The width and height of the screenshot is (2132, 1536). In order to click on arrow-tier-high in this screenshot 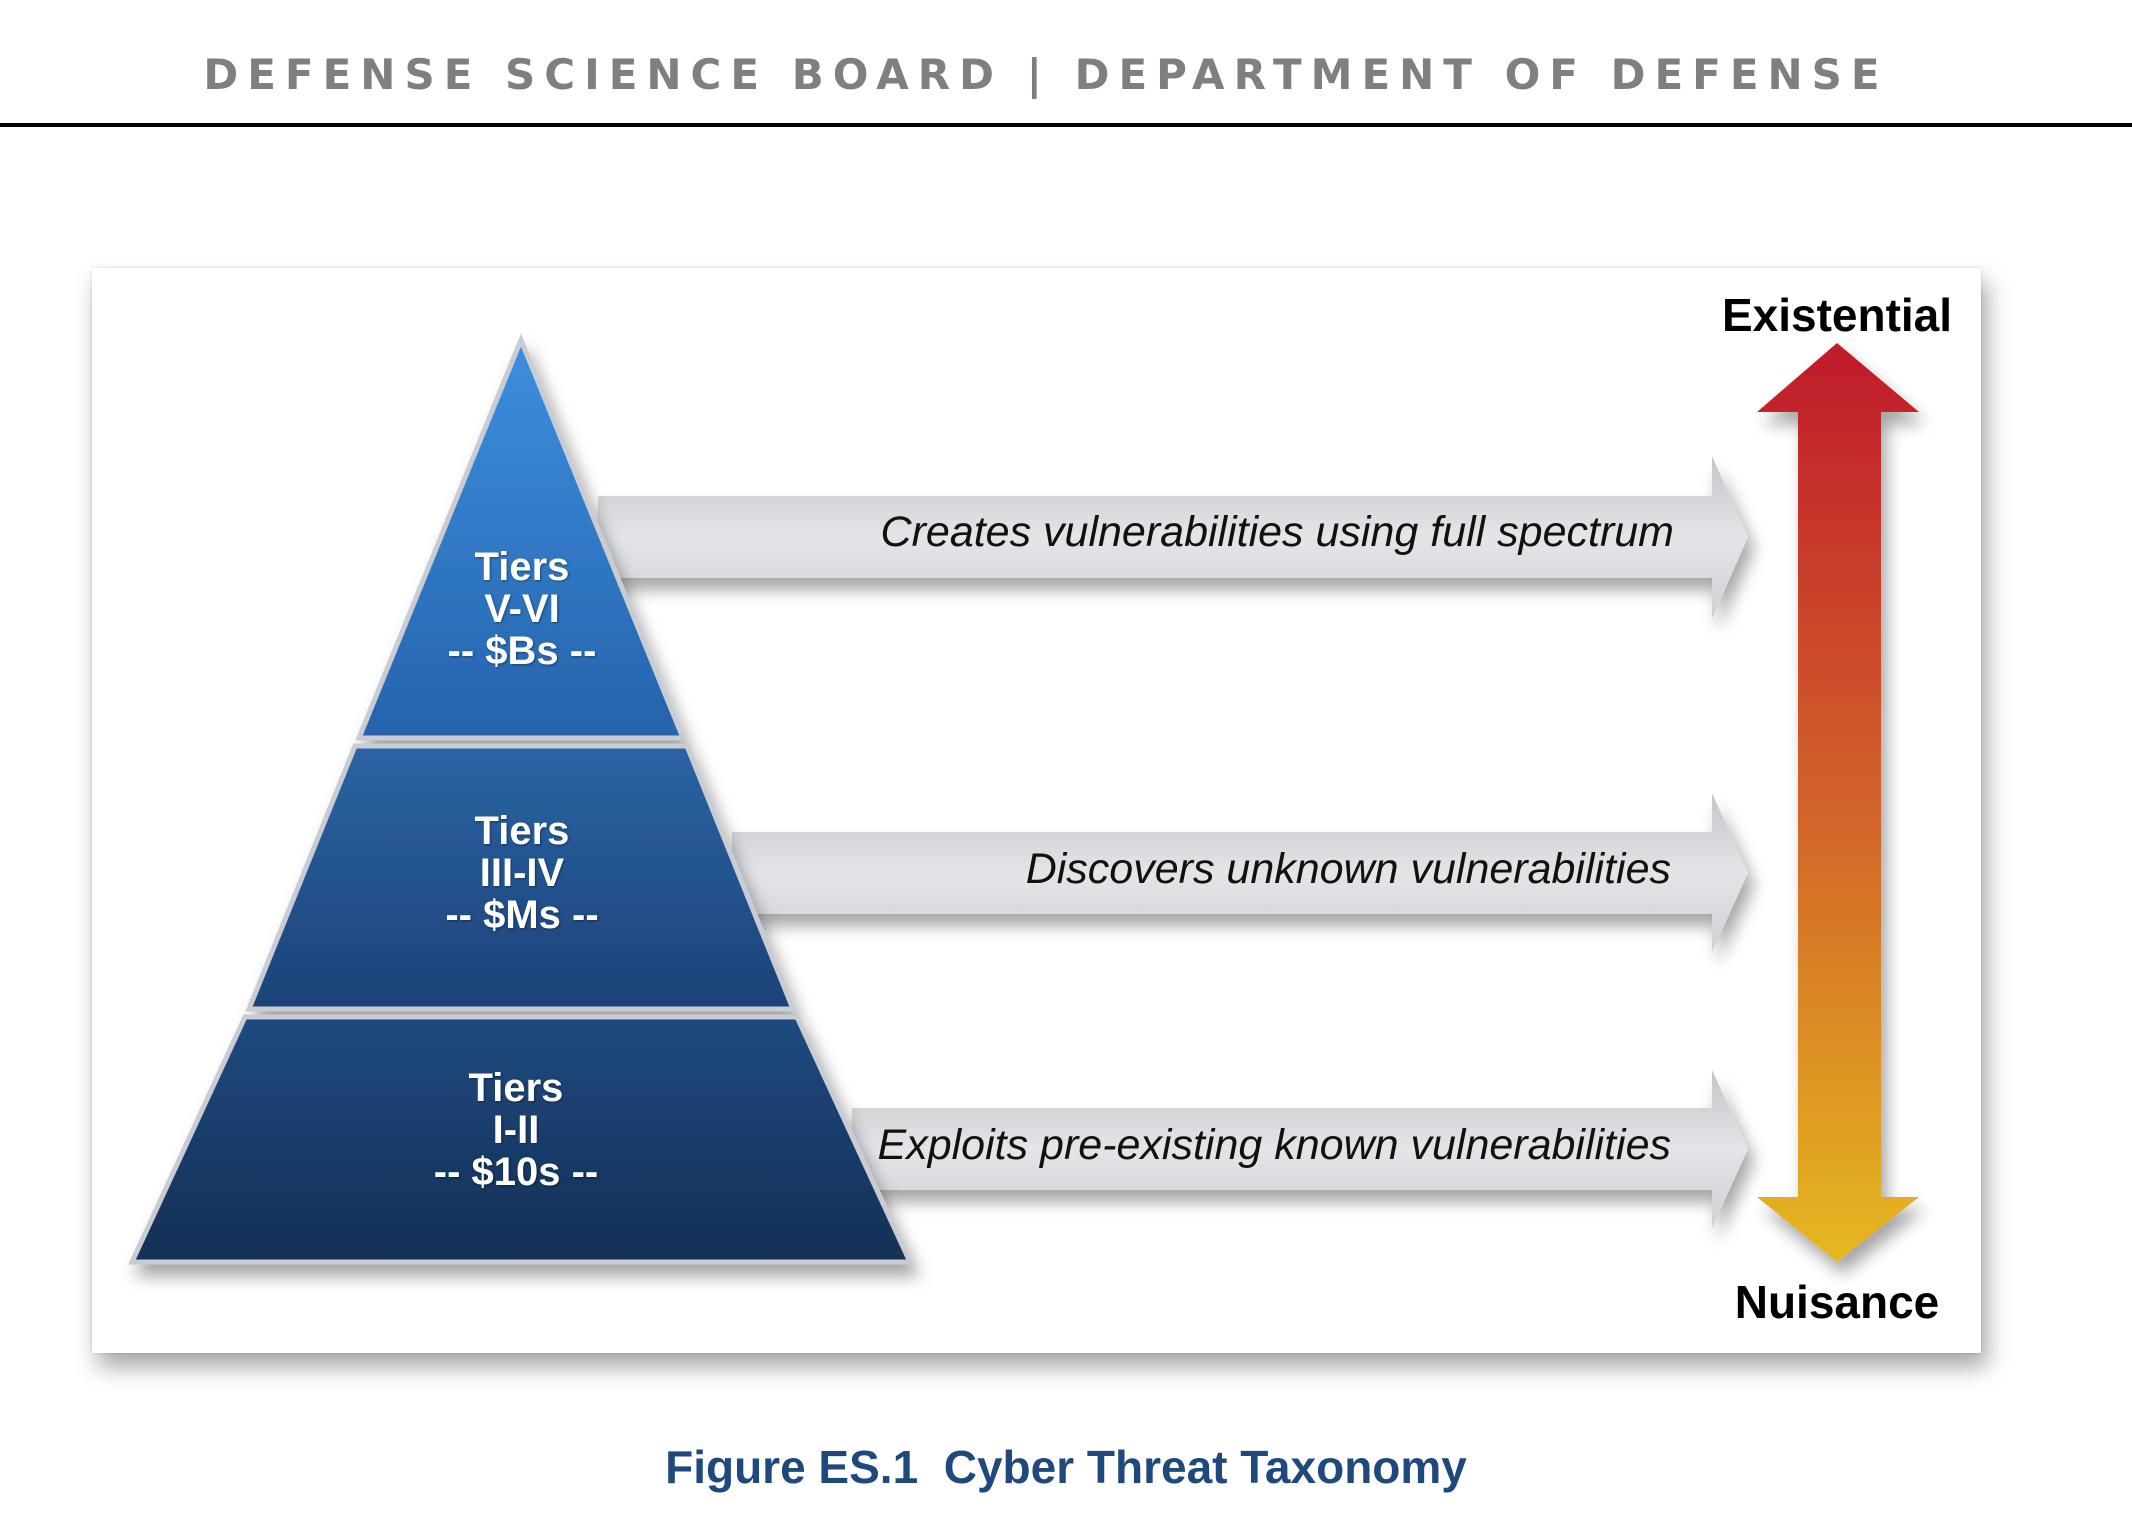, I will do `click(1173, 537)`.